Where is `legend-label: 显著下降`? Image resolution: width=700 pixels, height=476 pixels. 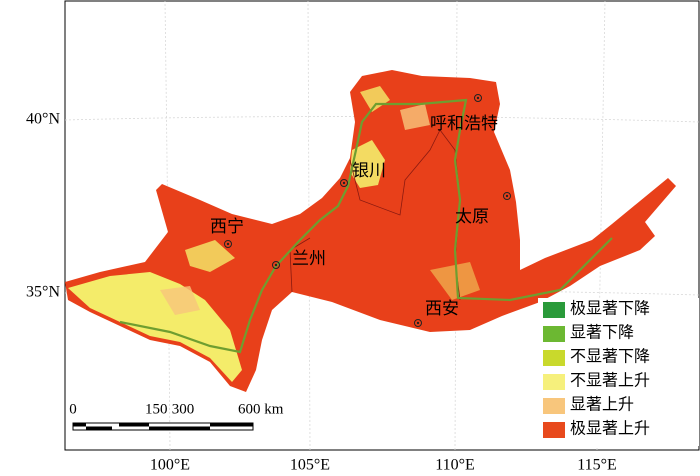 legend-label: 显著下降 is located at coordinates (602, 333).